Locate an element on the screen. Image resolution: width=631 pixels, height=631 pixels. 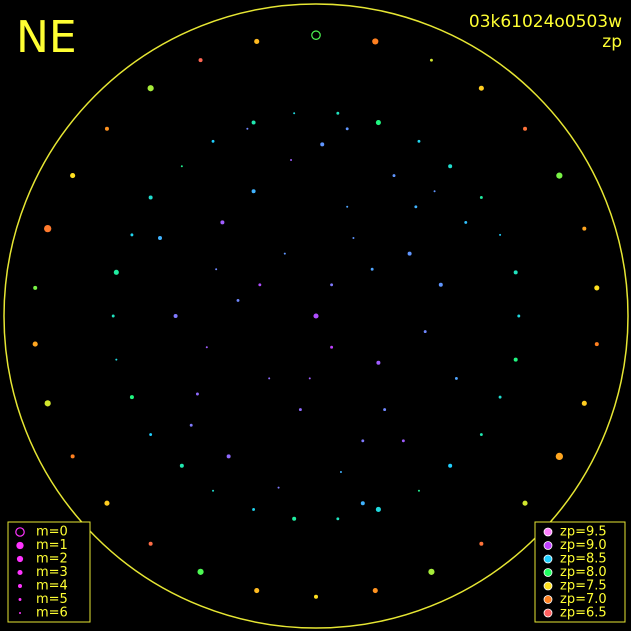
direction-label: NE is located at coordinates (46, 37).